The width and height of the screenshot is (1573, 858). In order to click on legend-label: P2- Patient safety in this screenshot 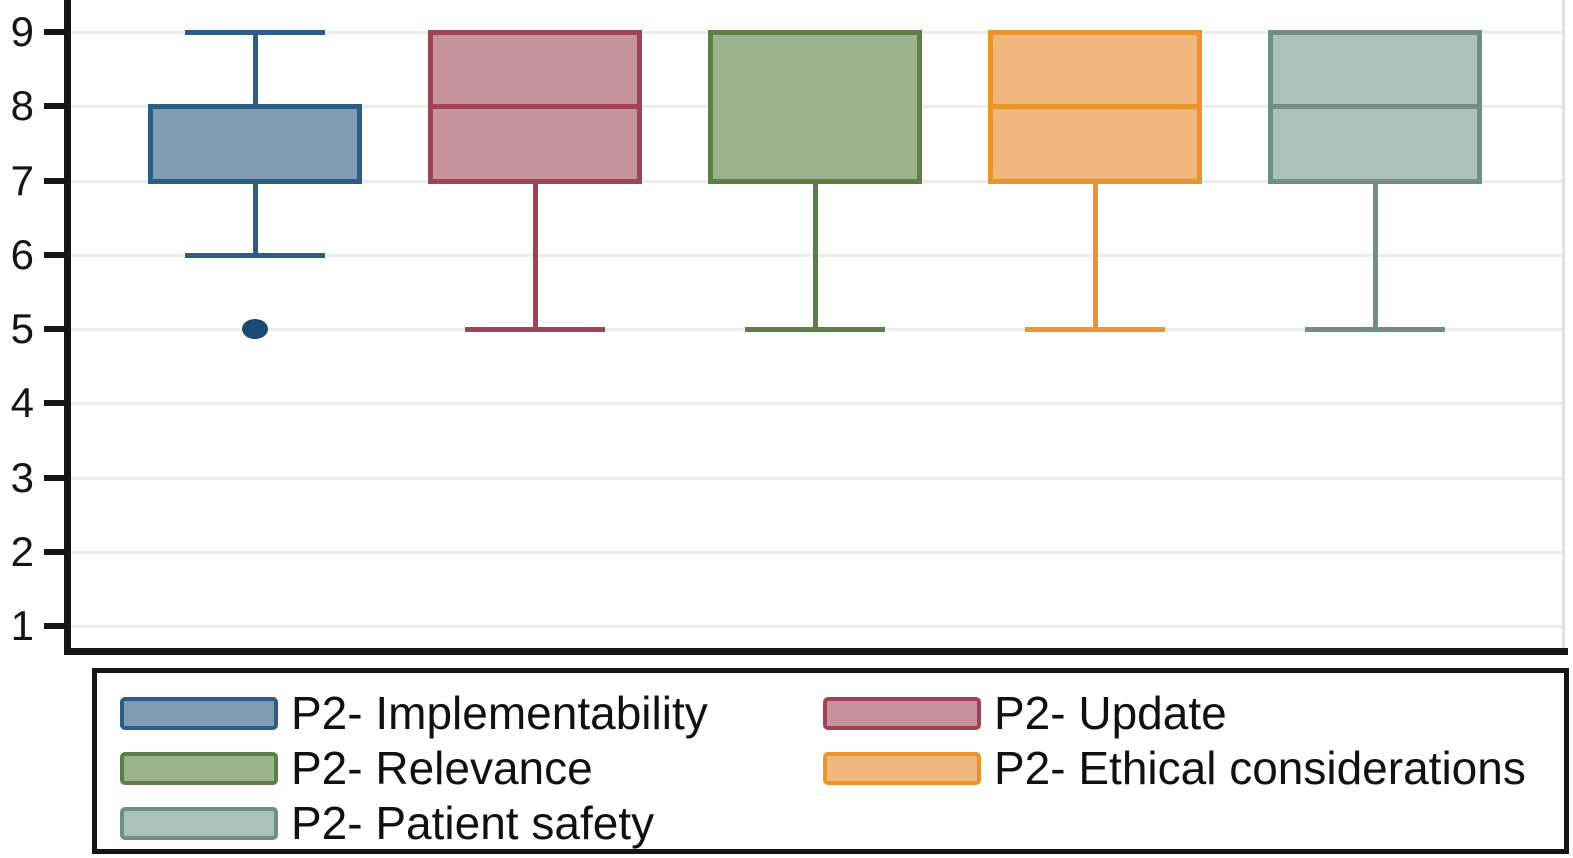, I will do `click(473, 823)`.